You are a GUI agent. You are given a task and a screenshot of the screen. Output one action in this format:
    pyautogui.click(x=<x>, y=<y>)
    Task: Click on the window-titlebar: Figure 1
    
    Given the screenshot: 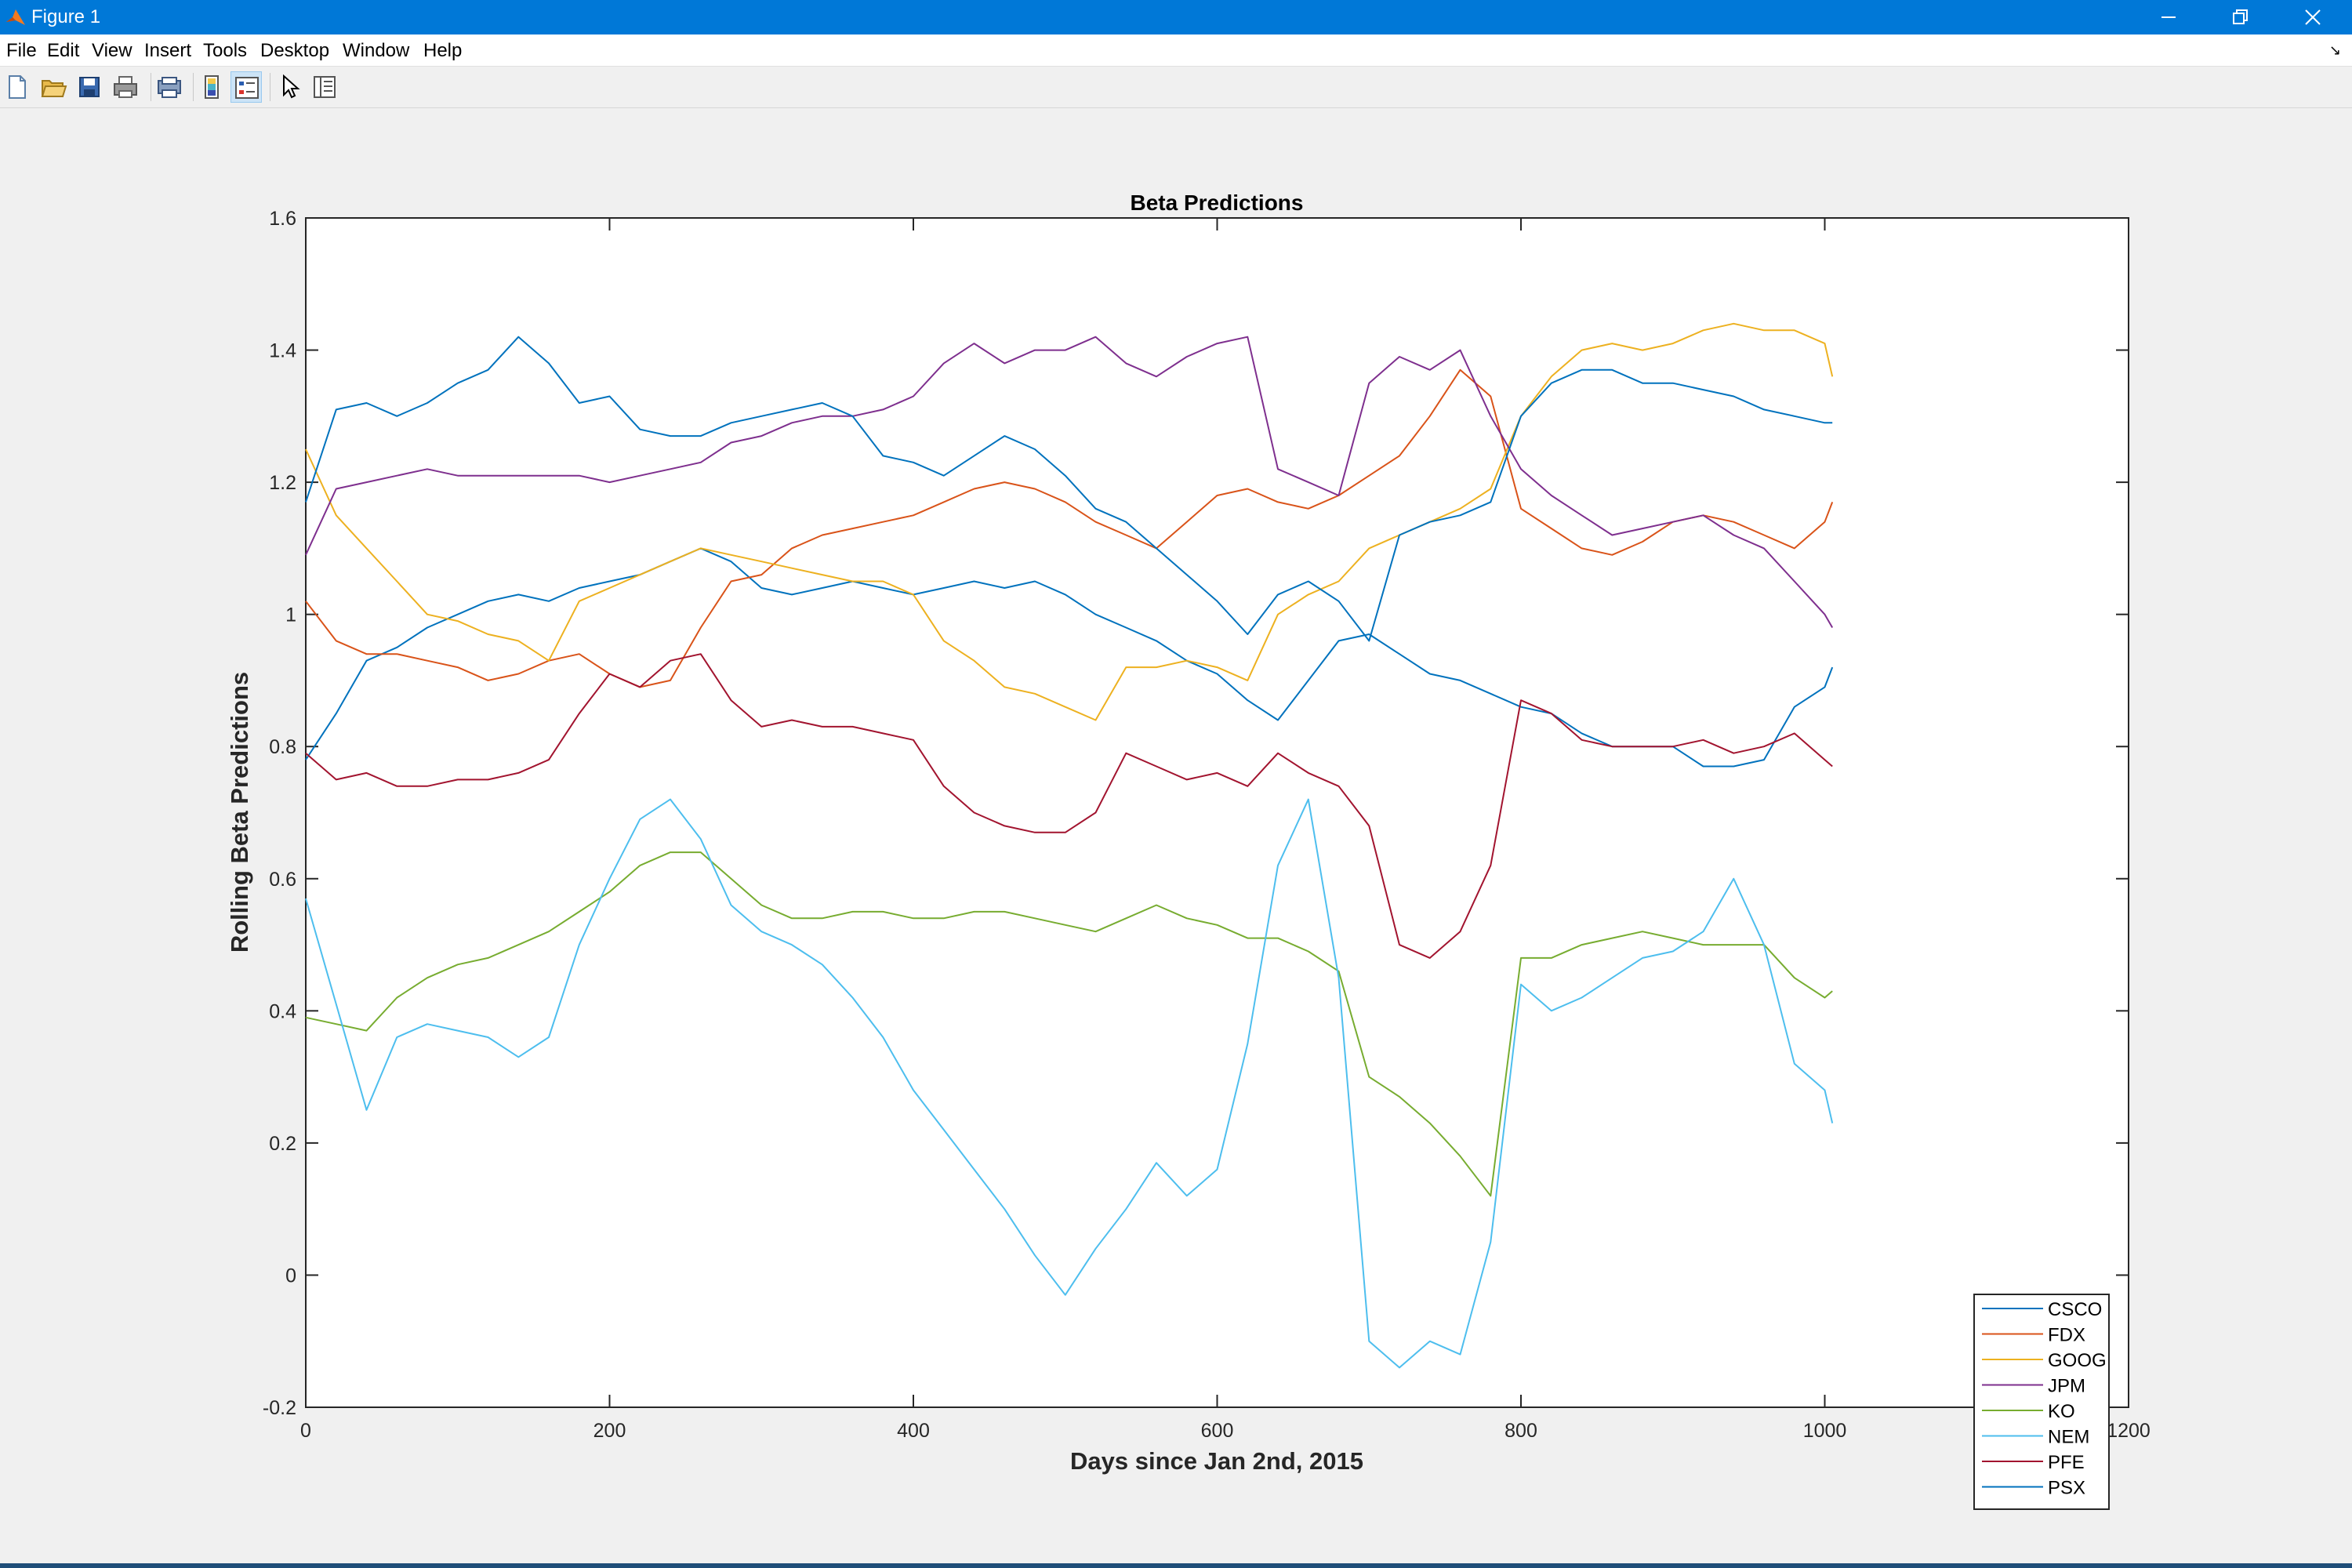 What is the action you would take?
    pyautogui.click(x=1176, y=17)
    